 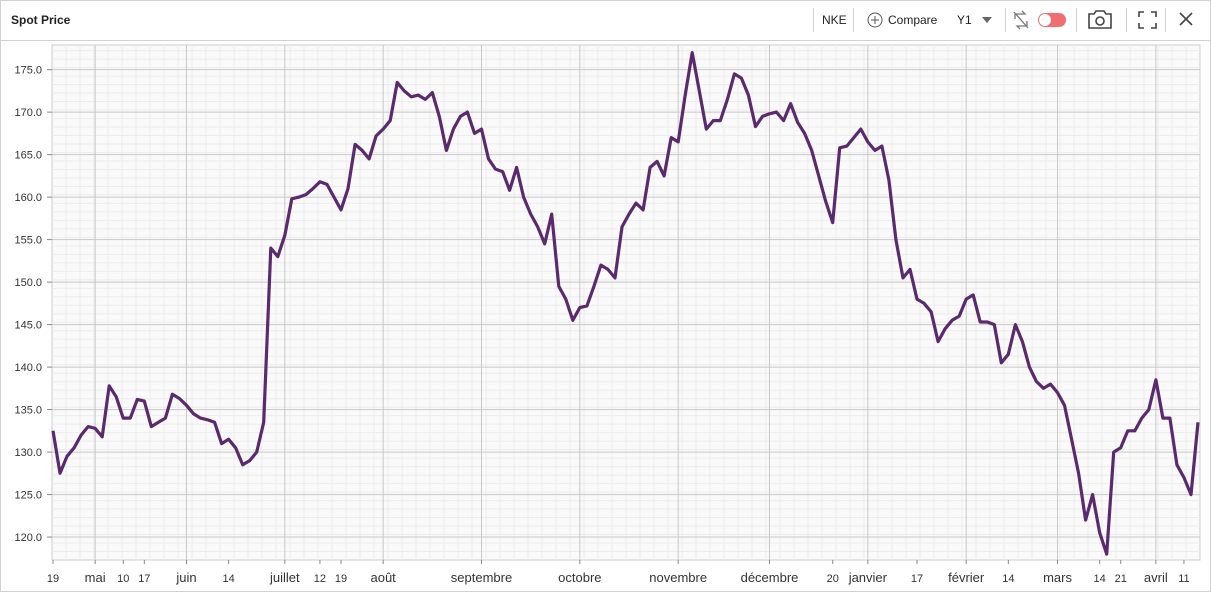 I want to click on x-tick-label: février, so click(x=966, y=577).